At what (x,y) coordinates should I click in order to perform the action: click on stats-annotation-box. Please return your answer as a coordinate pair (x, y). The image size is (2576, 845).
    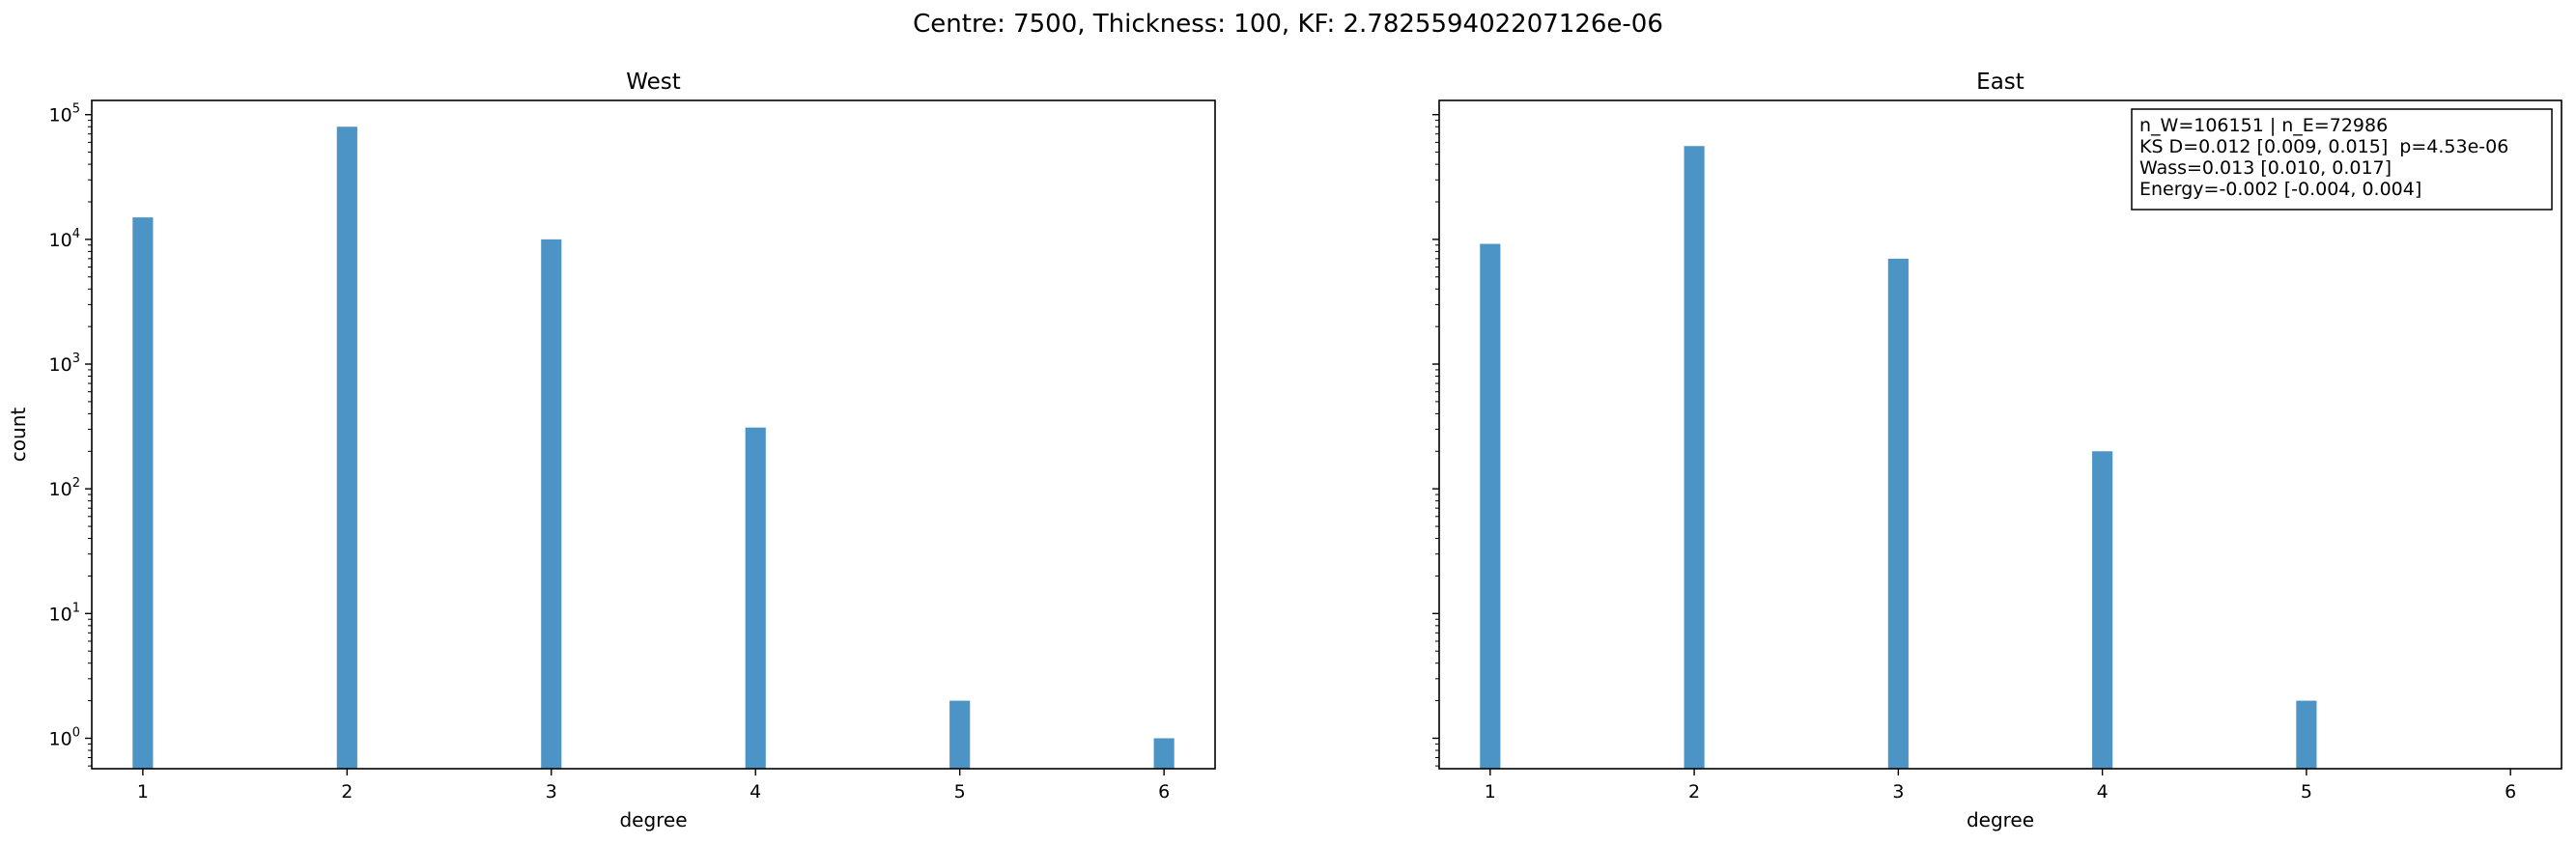
    Looking at the image, I should click on (2342, 159).